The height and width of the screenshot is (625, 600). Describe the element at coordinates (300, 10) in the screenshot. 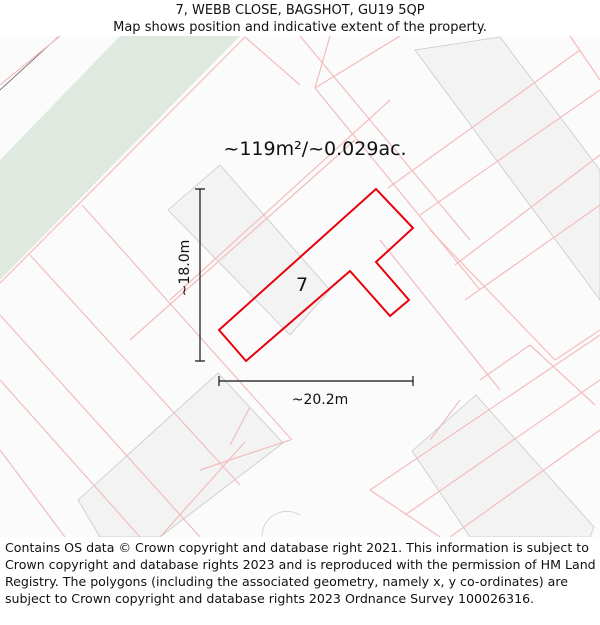

I see `property-address: 7, WEBB CLOSE, BAGSHOT, GU19 5QP` at that location.